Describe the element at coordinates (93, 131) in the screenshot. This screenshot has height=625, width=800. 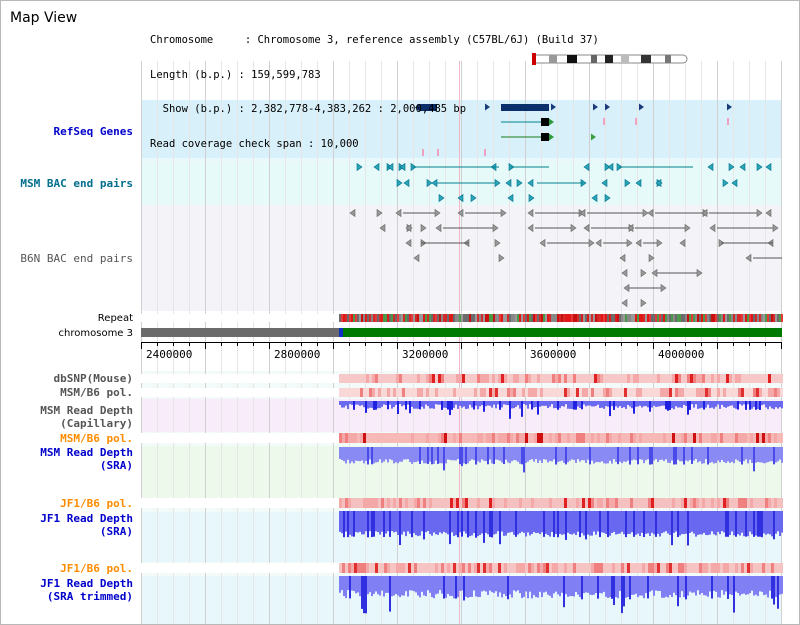
I see `track-label-refseq: RefSeq Genes` at that location.